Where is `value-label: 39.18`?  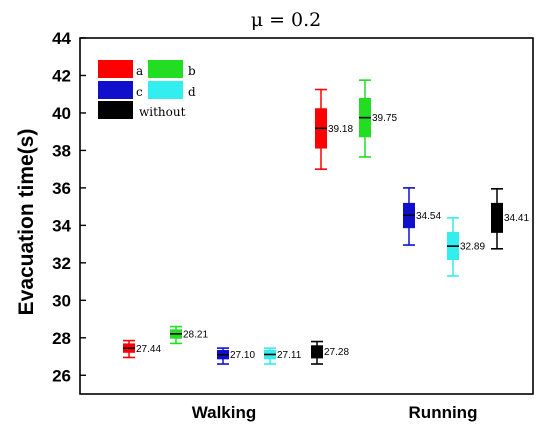
value-label: 39.18 is located at coordinates (340, 129).